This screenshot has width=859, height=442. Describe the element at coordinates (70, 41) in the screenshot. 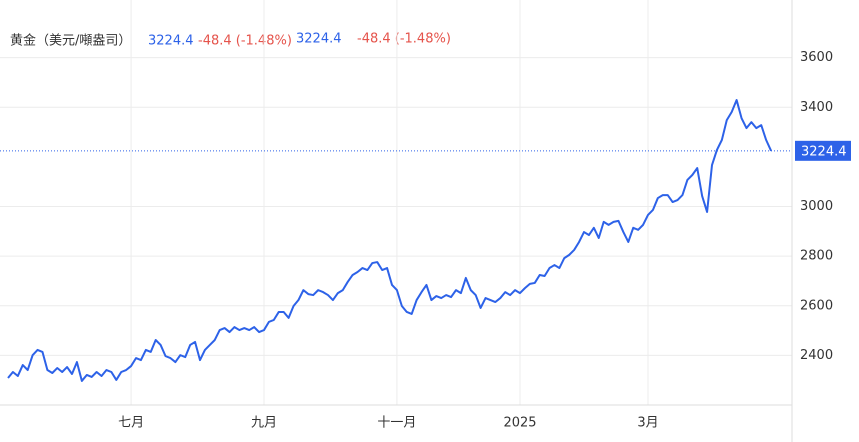

I see `instrument-name: 黄金（美元/噸盎司）` at that location.